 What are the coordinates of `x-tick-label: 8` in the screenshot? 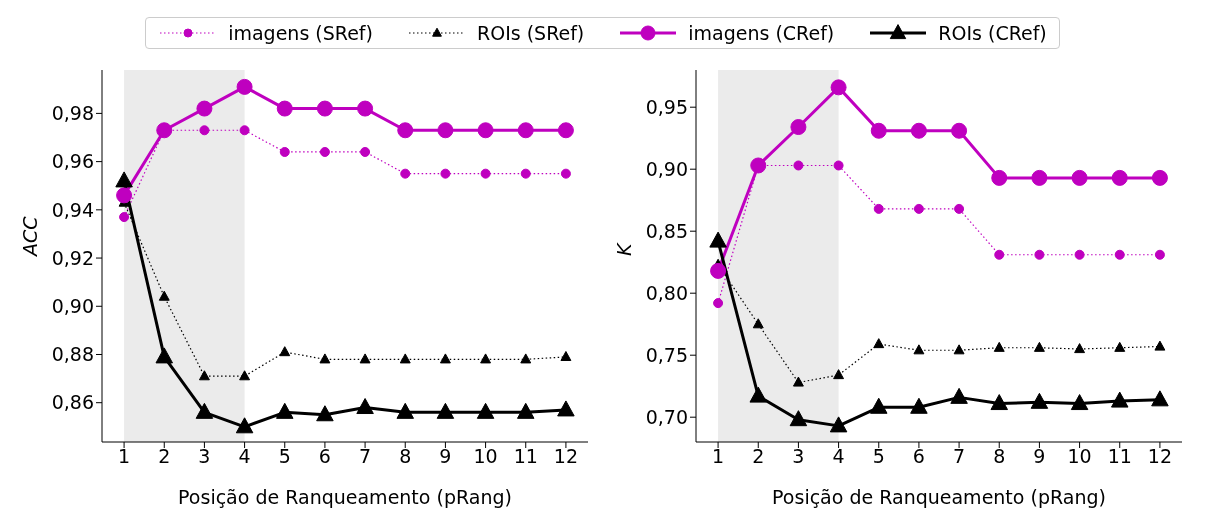 It's located at (999, 456).